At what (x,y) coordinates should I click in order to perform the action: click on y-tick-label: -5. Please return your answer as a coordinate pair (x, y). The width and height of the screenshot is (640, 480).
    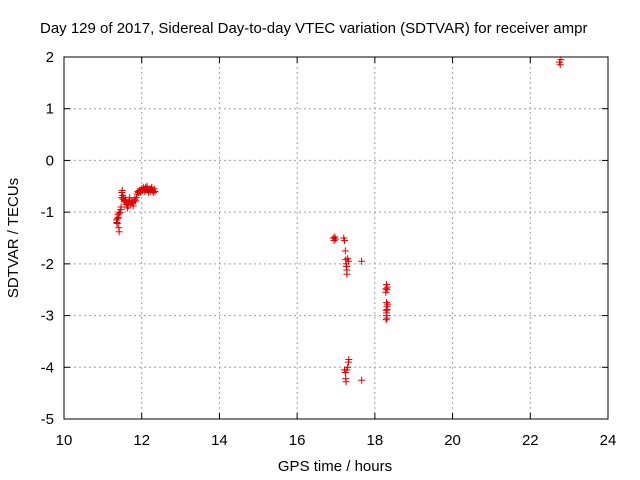
    Looking at the image, I should click on (47, 419).